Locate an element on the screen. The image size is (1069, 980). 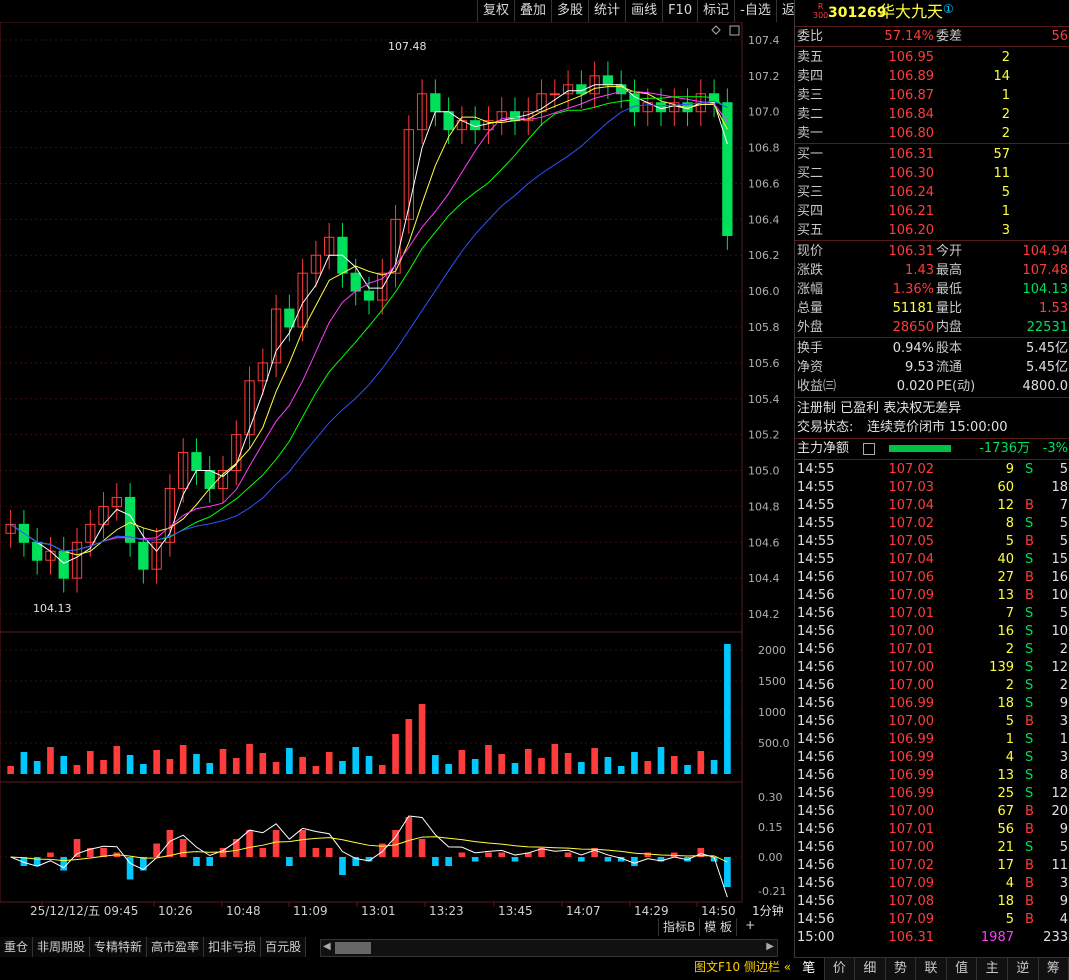
volume-tick: 2000 is located at coordinates (772, 650).